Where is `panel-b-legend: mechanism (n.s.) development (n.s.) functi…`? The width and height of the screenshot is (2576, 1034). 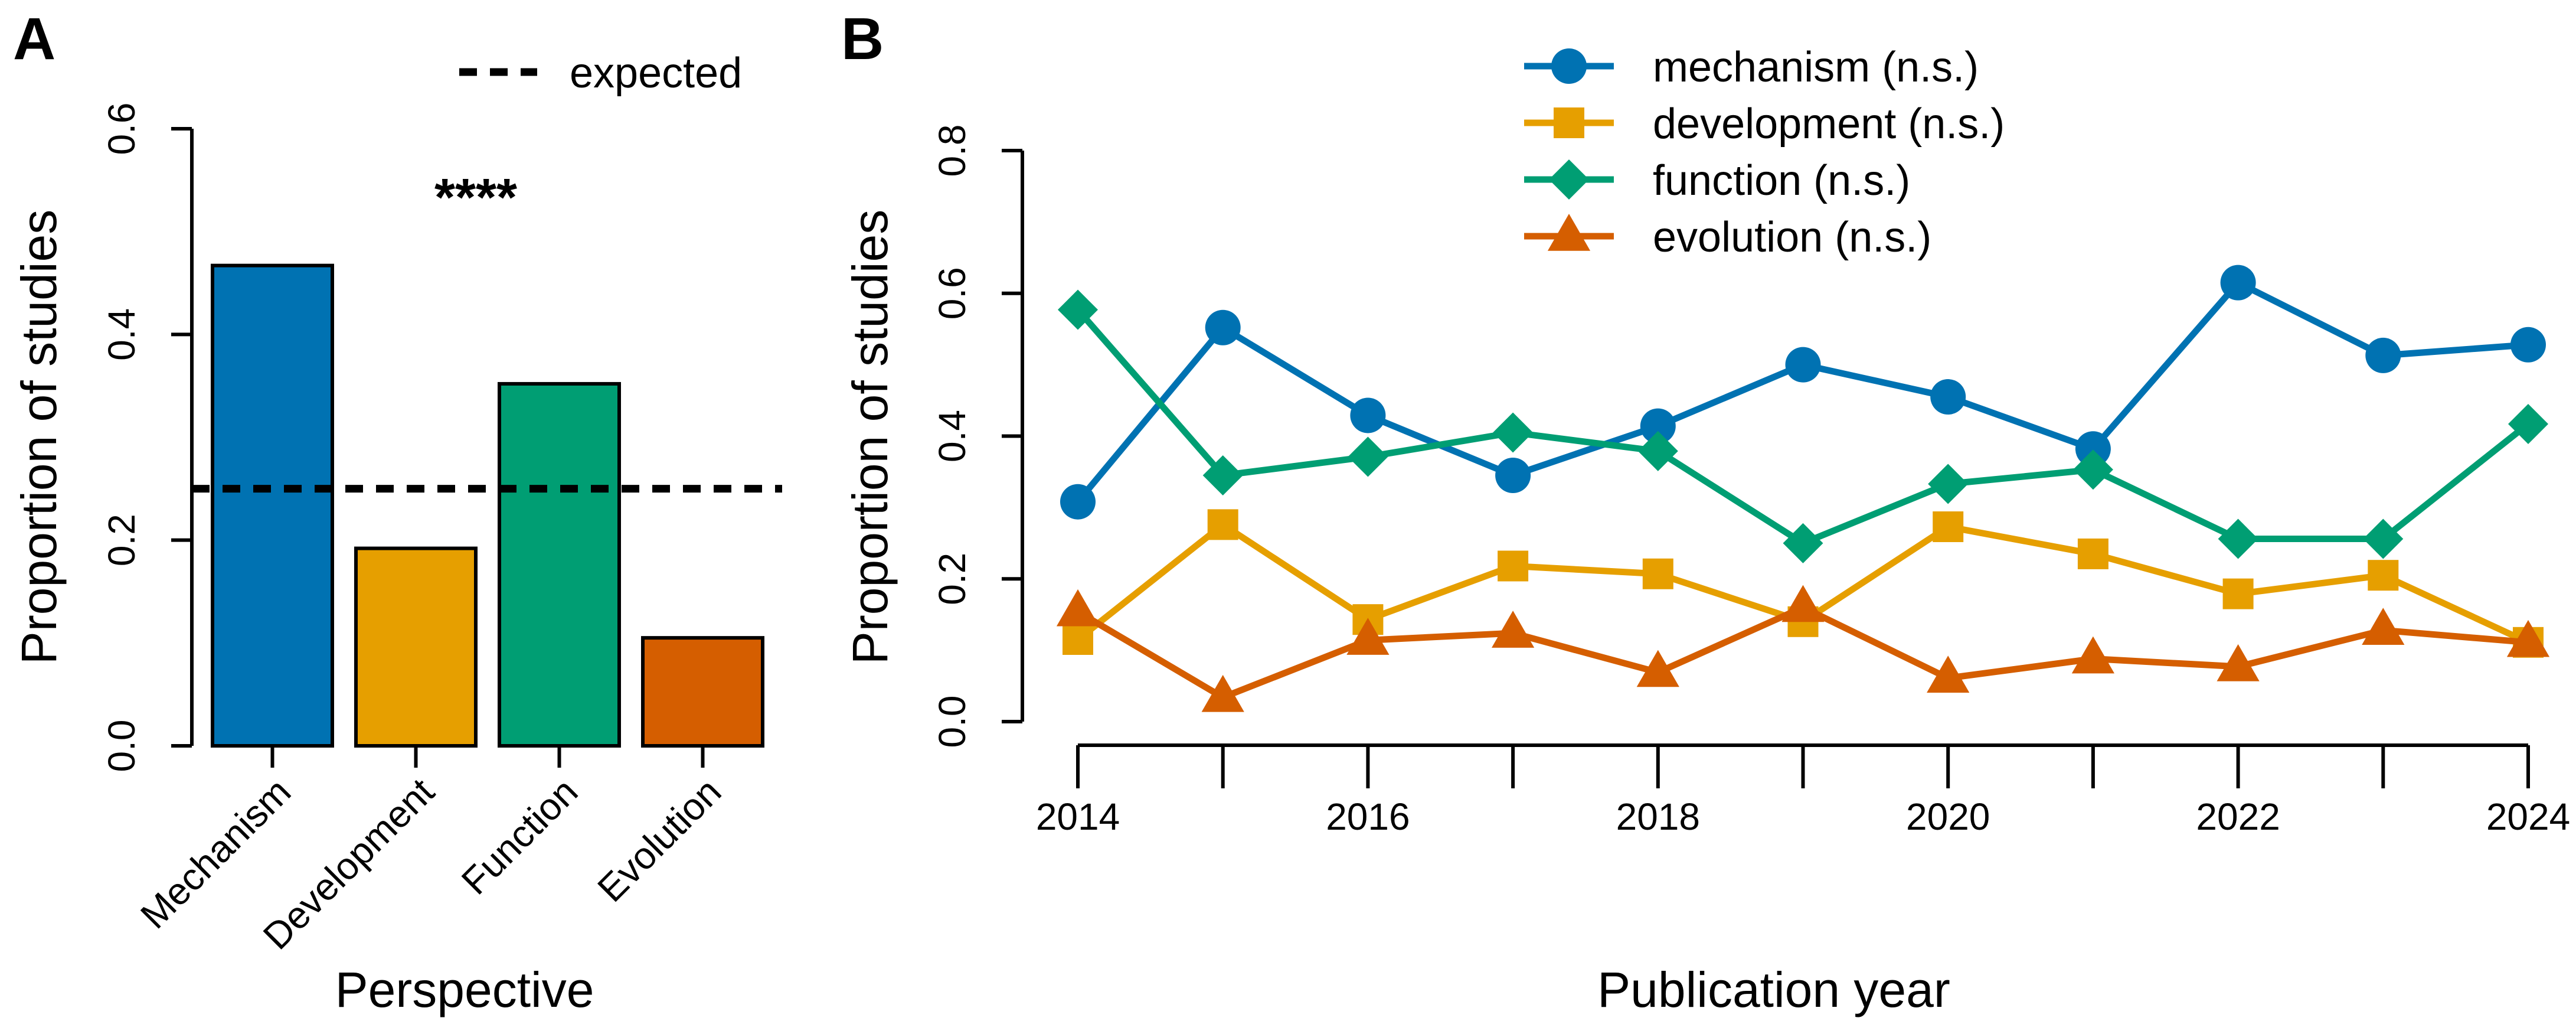
panel-b-legend: mechanism (n.s.) development (n.s.) functi… is located at coordinates (1764, 152).